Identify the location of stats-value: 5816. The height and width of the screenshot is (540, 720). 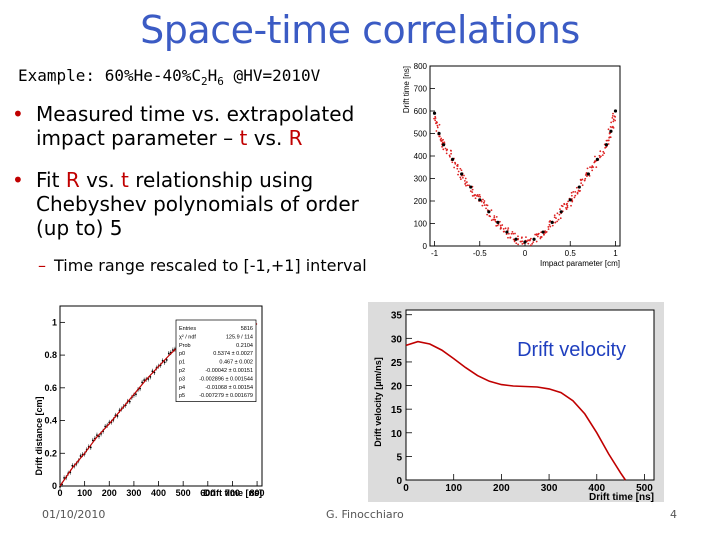
(247, 329).